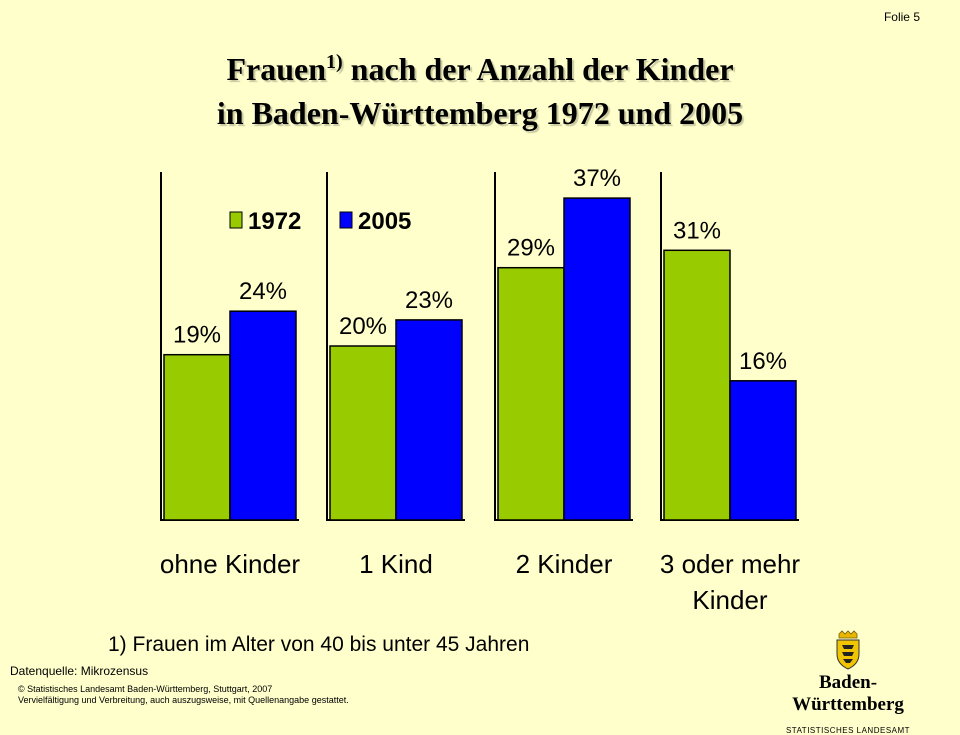  I want to click on legend-label-1972: 1972, so click(274, 221).